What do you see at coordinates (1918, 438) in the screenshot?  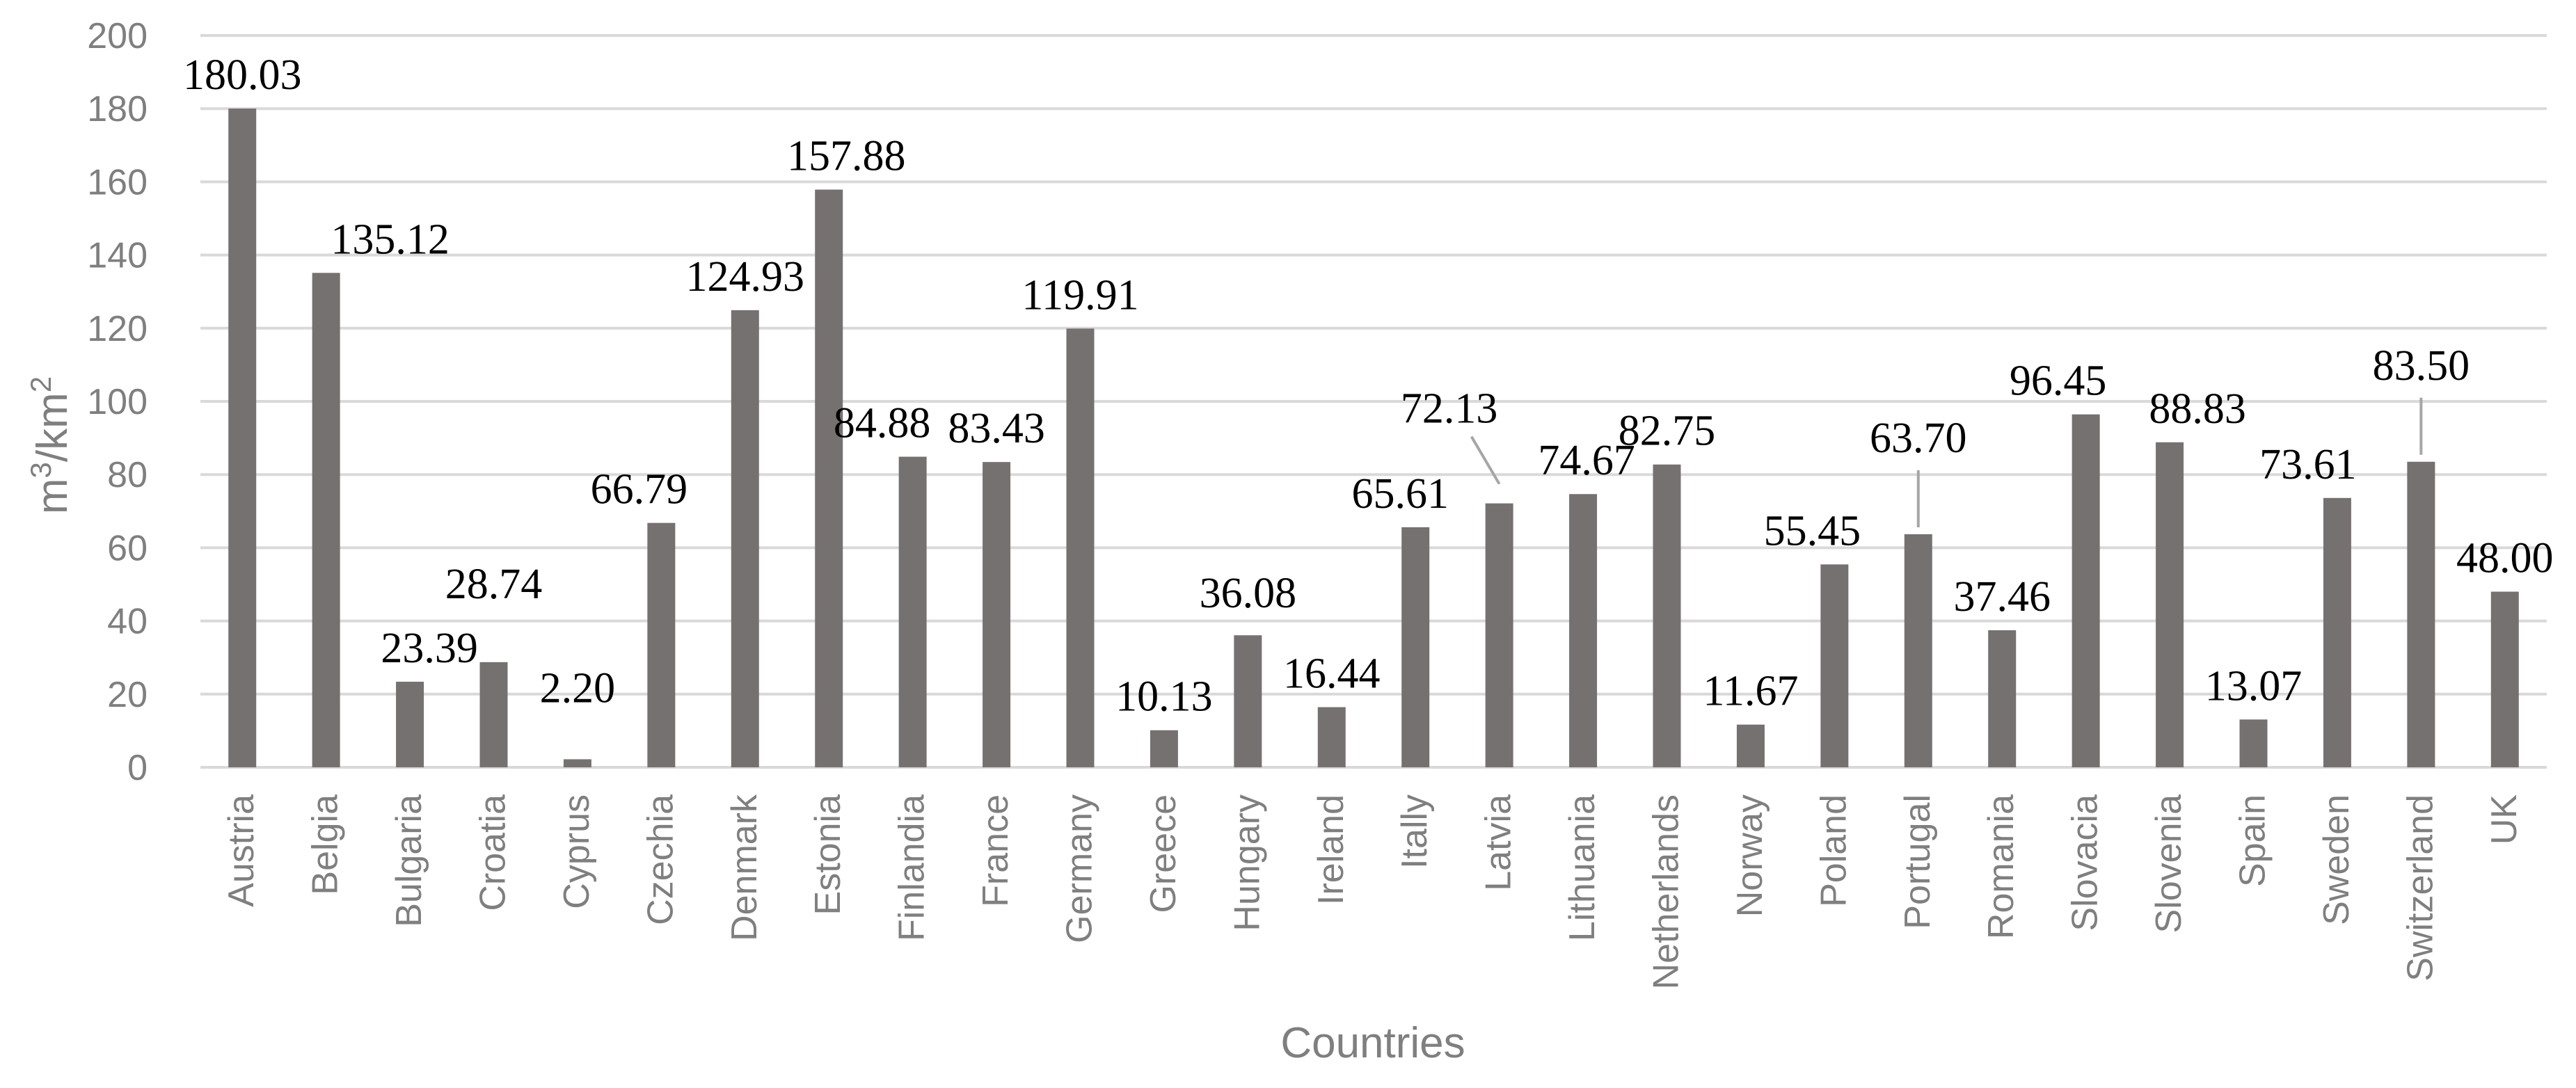 I see `data-label: 63.70` at bounding box center [1918, 438].